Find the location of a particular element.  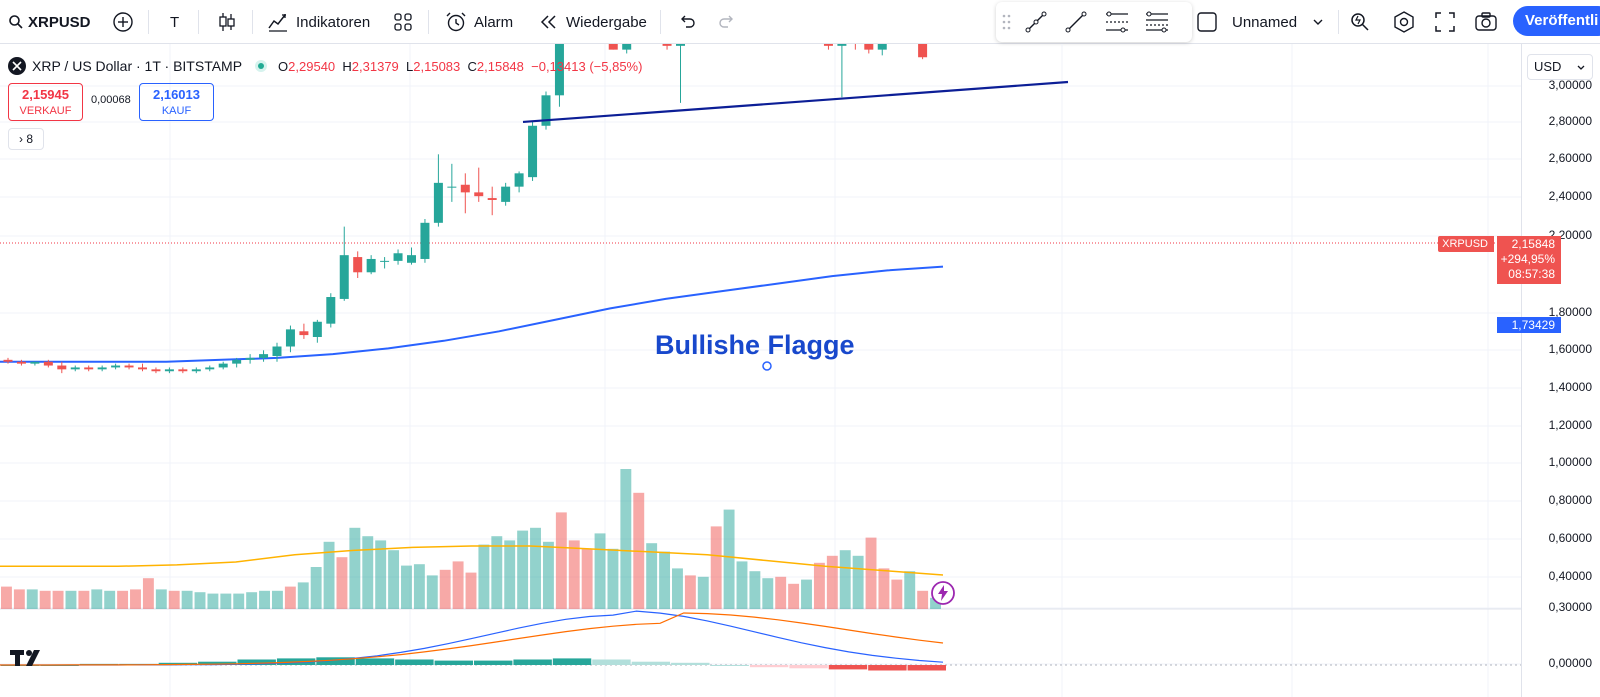

camera-icon is located at coordinates (1486, 21).